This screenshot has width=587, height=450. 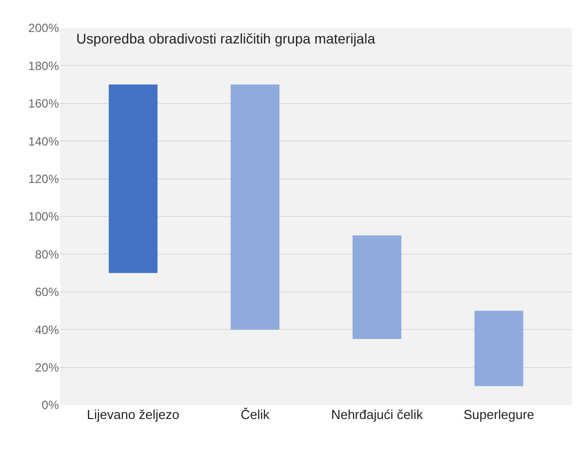 What do you see at coordinates (44, 141) in the screenshot?
I see `y-tick-label: 140%` at bounding box center [44, 141].